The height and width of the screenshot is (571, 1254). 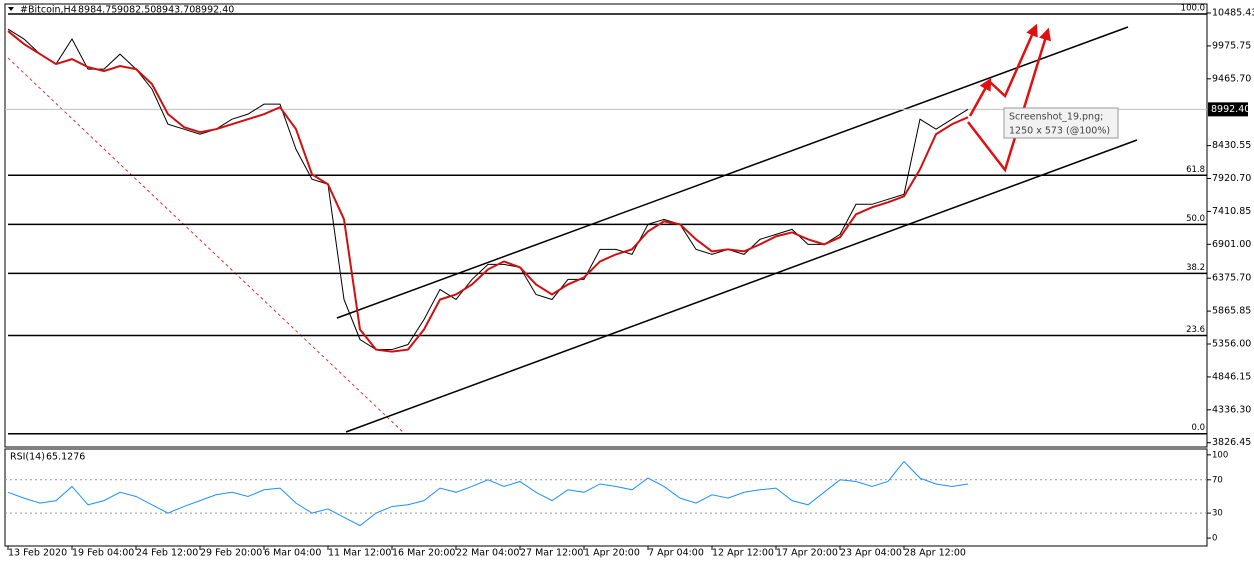 What do you see at coordinates (1214, 539) in the screenshot?
I see `rsi-tick-label: 0` at bounding box center [1214, 539].